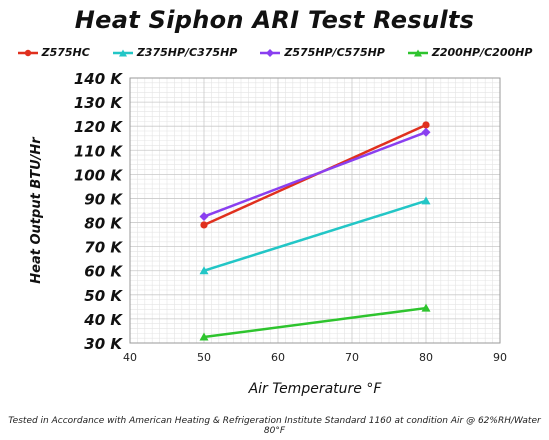 Image resolution: width=549 pixels, height=440 pixels. I want to click on legend-label: Z200HP/C200HP, so click(482, 52).